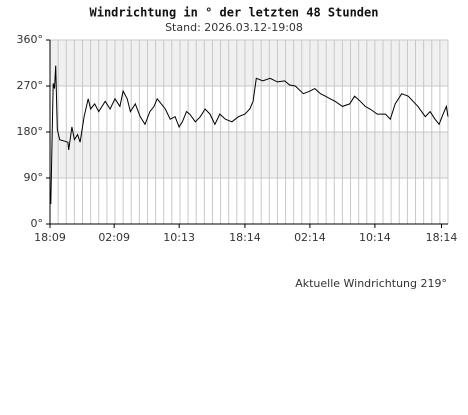  What do you see at coordinates (371, 283) in the screenshot?
I see `annotation: Aktuelle Windrichtung 219°` at bounding box center [371, 283].